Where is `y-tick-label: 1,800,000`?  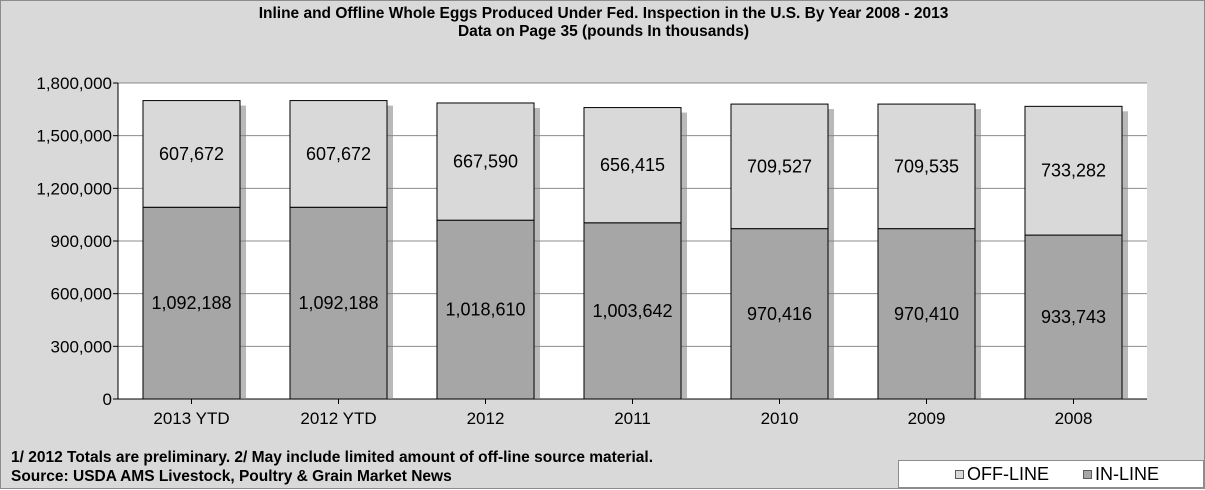 y-tick-label: 1,800,000 is located at coordinates (74, 83).